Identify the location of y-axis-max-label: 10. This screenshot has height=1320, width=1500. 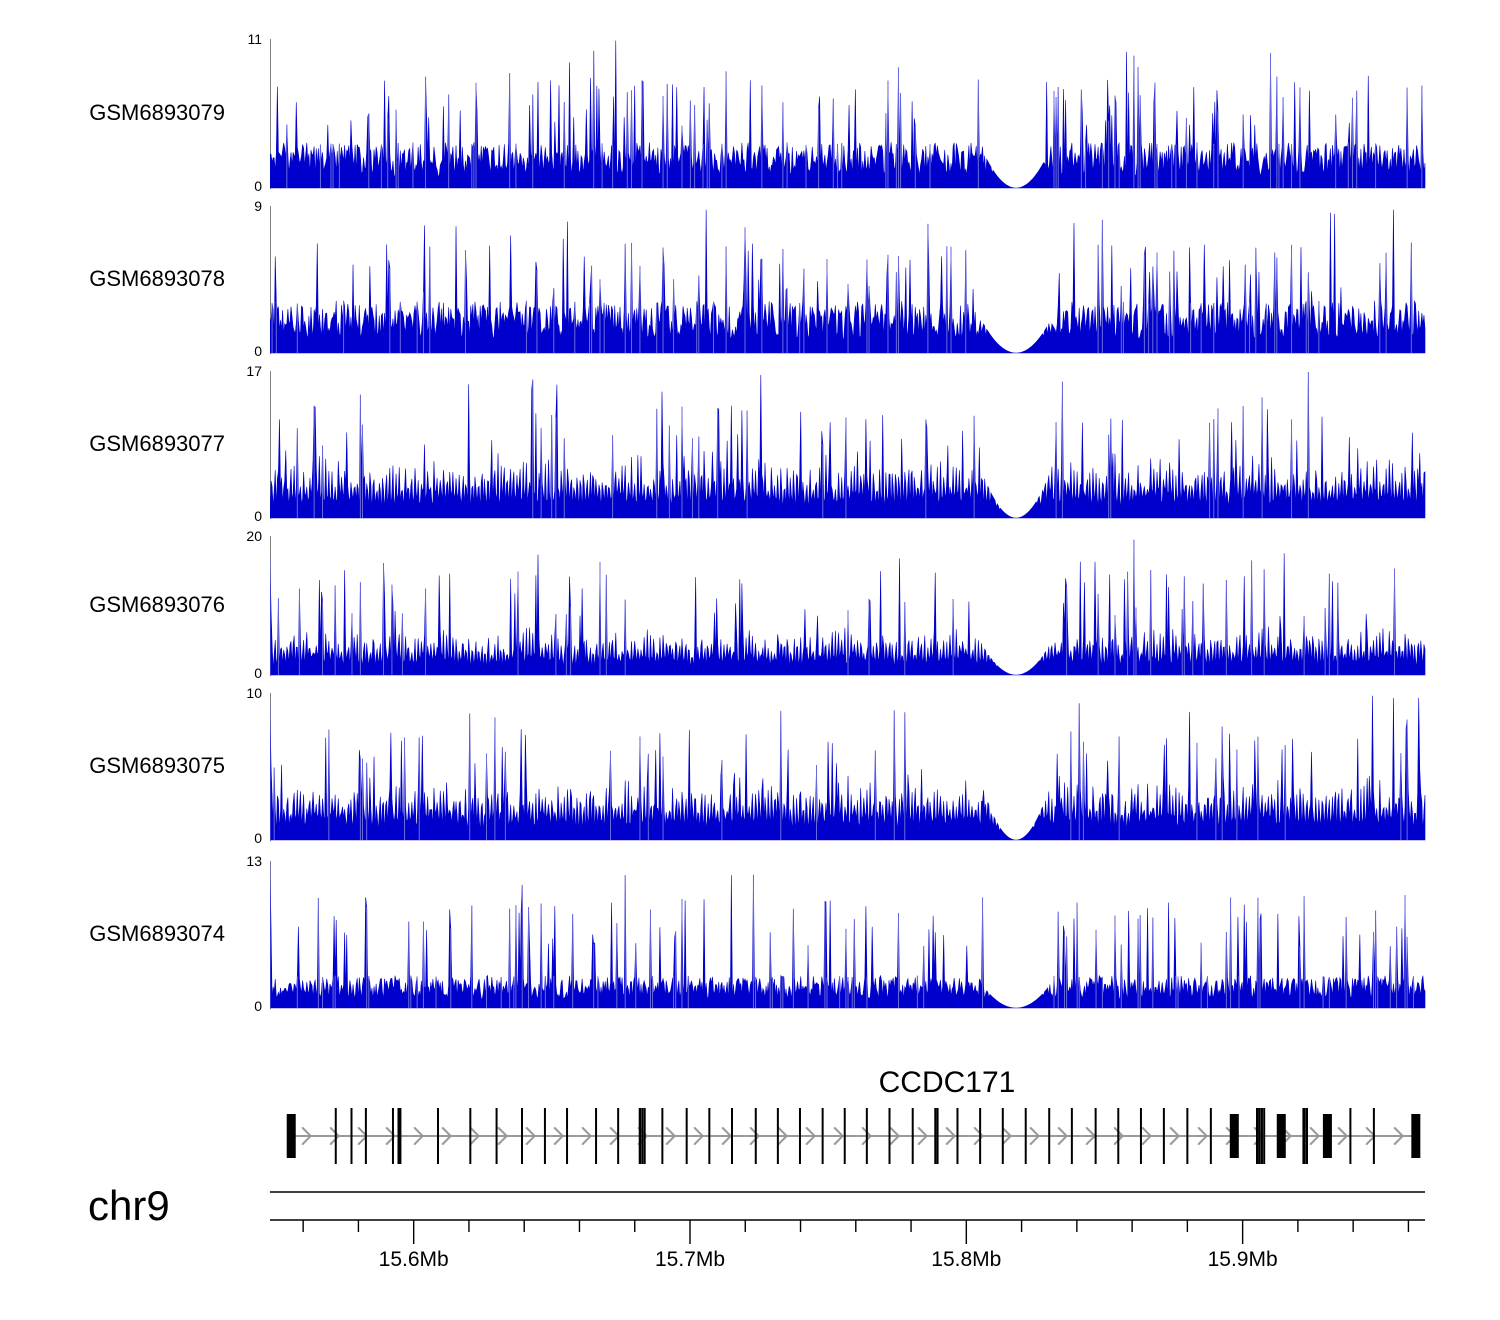
(254, 693).